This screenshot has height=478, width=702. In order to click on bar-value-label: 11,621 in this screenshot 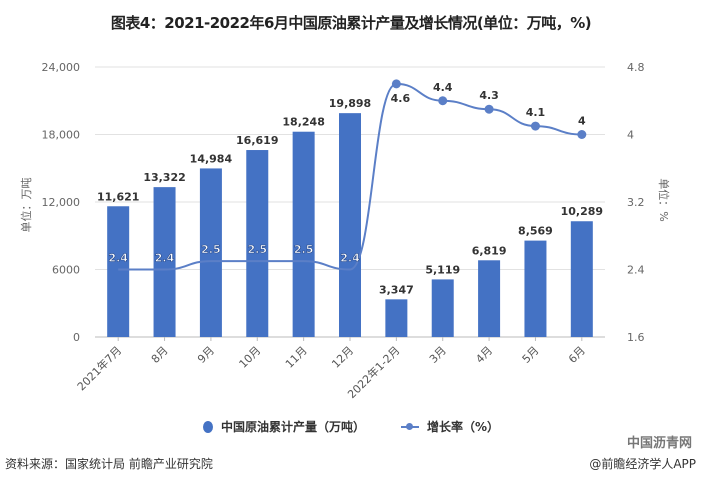, I will do `click(118, 196)`.